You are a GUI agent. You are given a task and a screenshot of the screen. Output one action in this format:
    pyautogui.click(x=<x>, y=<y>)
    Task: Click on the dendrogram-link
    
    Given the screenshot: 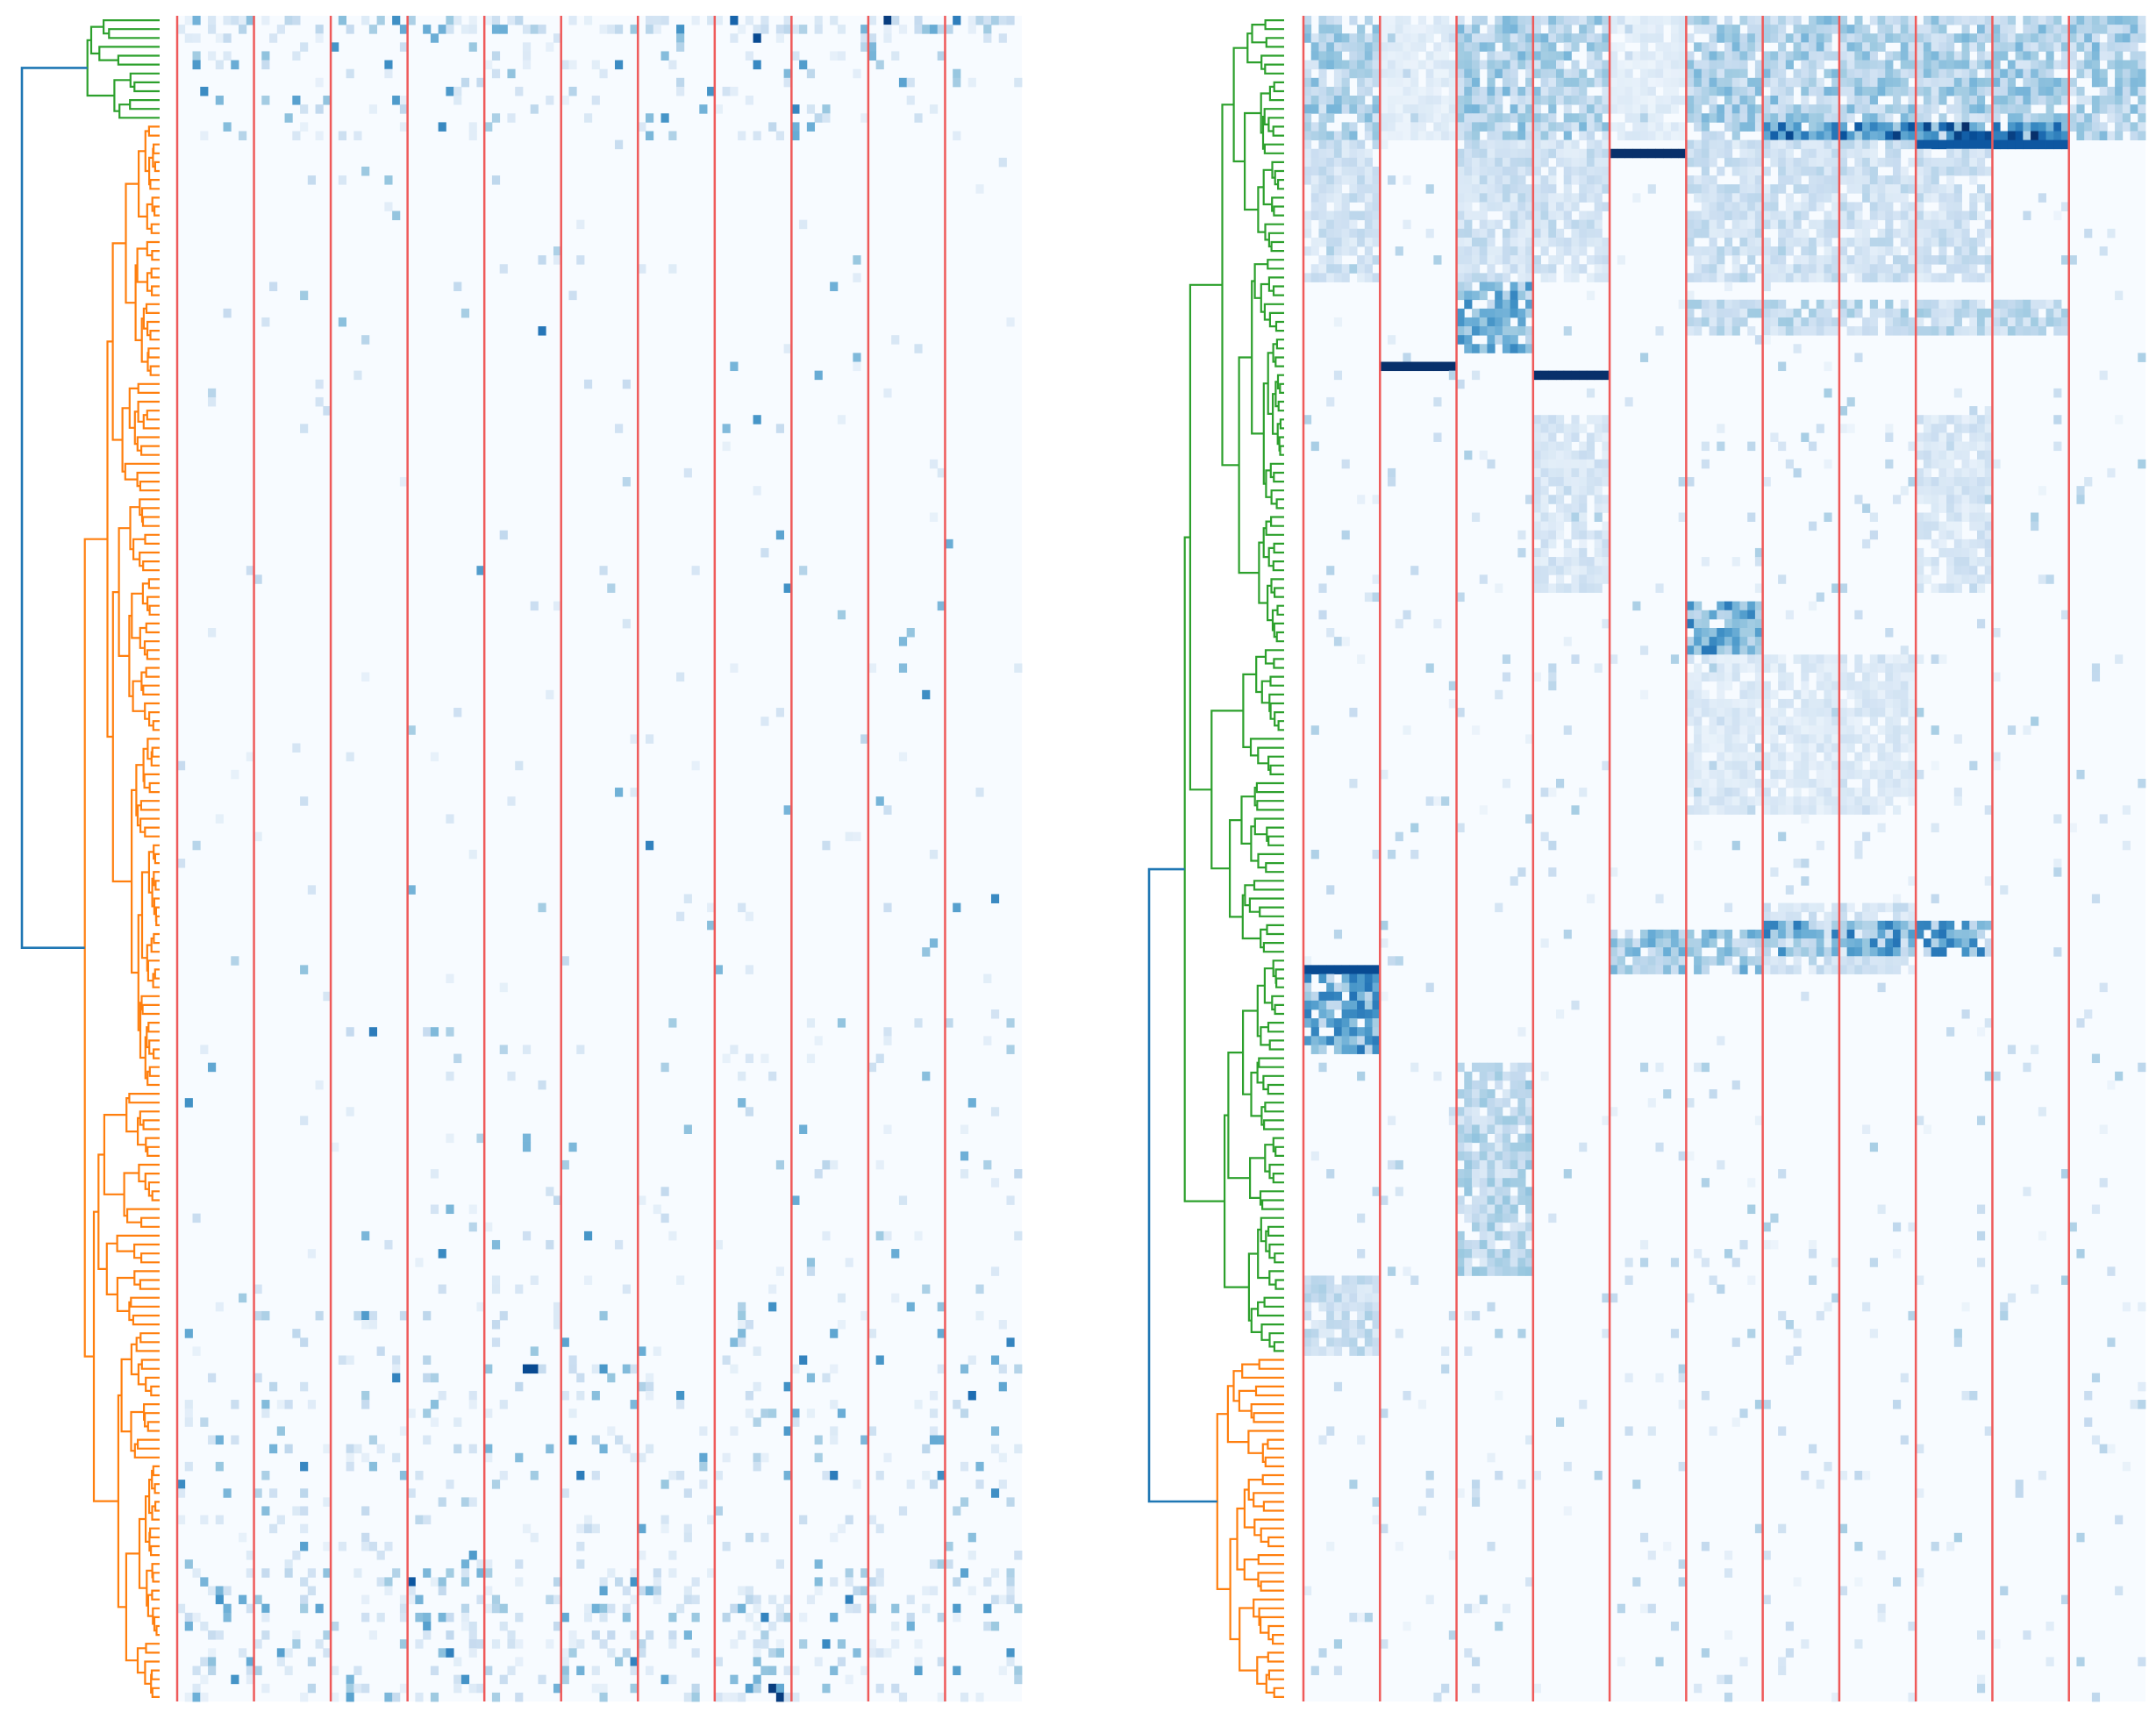 What is the action you would take?
    pyautogui.click(x=156, y=879)
    